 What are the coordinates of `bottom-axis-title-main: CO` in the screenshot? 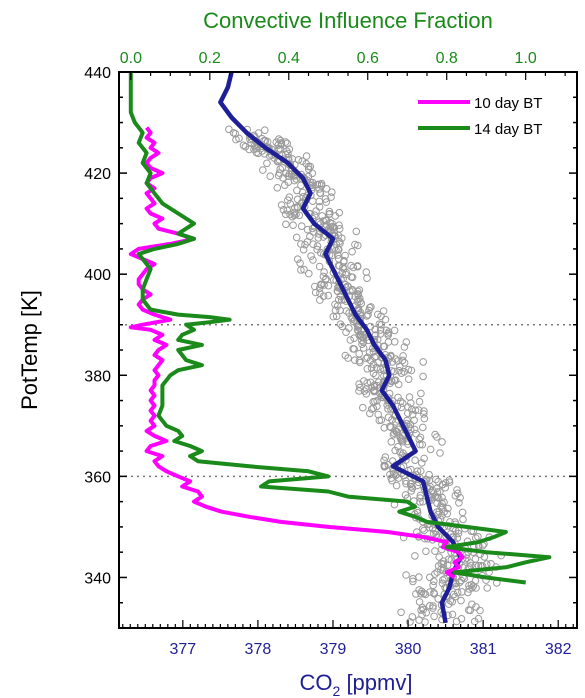 It's located at (316, 682).